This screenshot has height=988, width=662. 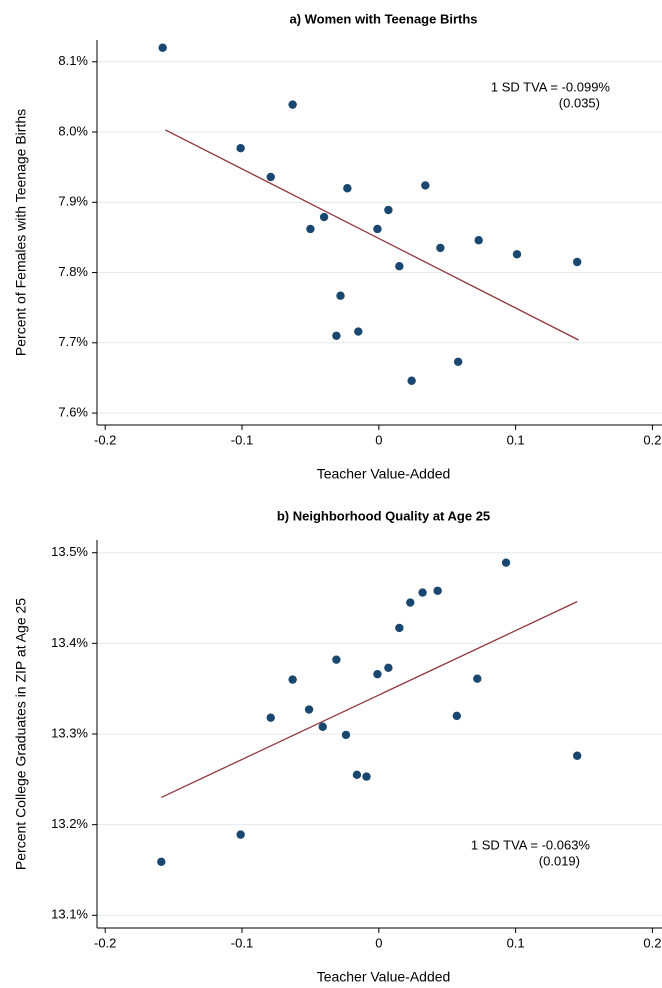 I want to click on annotation: (0.035), so click(x=579, y=102).